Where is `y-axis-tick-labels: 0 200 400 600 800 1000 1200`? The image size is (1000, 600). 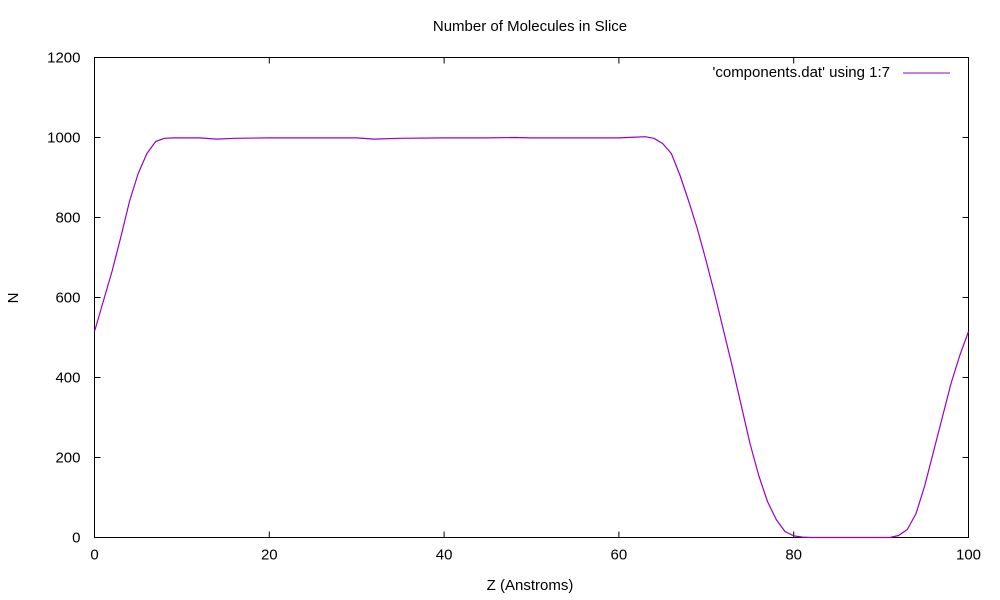 y-axis-tick-labels: 0 200 400 600 800 1000 1200 is located at coordinates (63, 298).